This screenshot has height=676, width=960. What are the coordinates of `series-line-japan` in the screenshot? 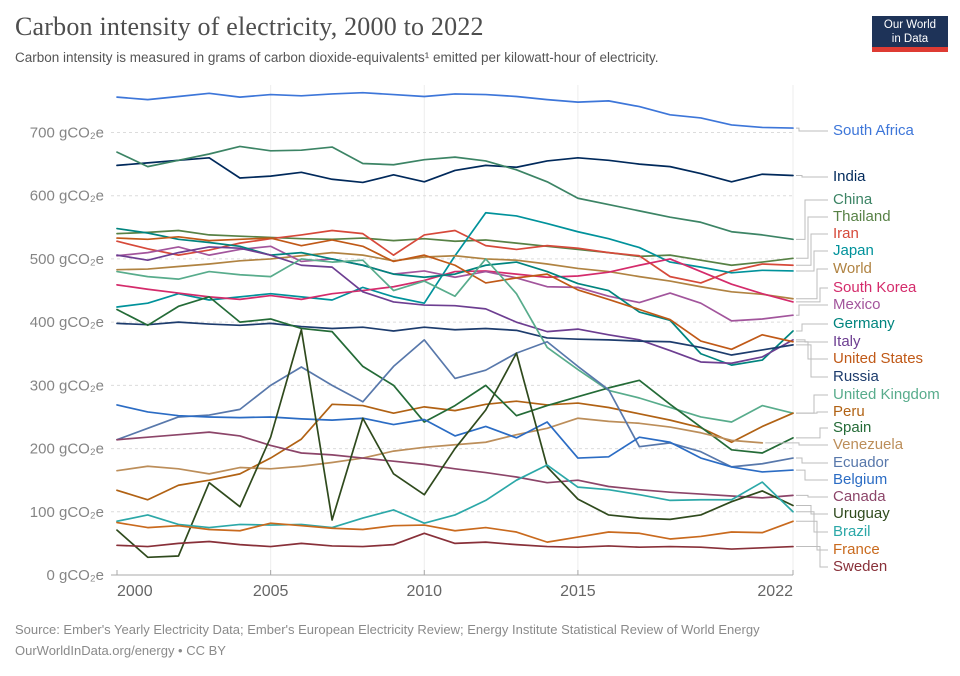 It's located at (455, 259).